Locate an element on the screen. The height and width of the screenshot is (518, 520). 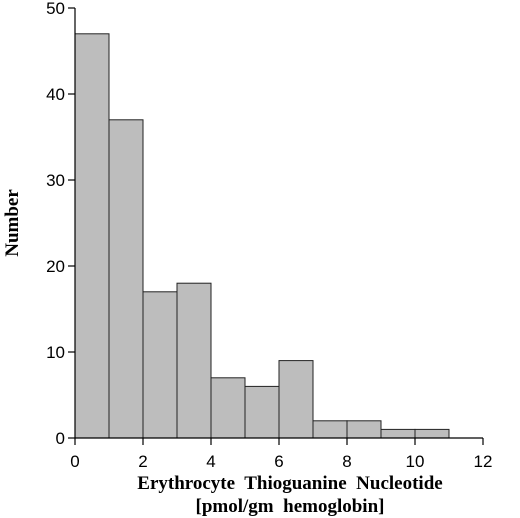
y-tick-label-4: 40 is located at coordinates (55, 94).